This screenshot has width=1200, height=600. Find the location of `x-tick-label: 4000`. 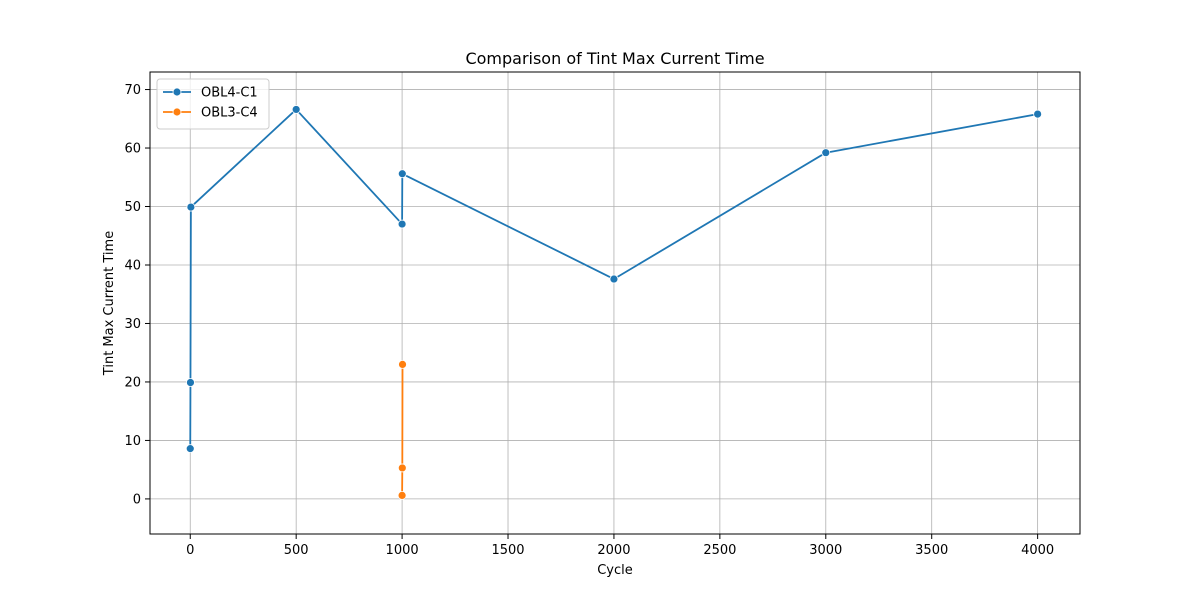

x-tick-label: 4000 is located at coordinates (1037, 550).